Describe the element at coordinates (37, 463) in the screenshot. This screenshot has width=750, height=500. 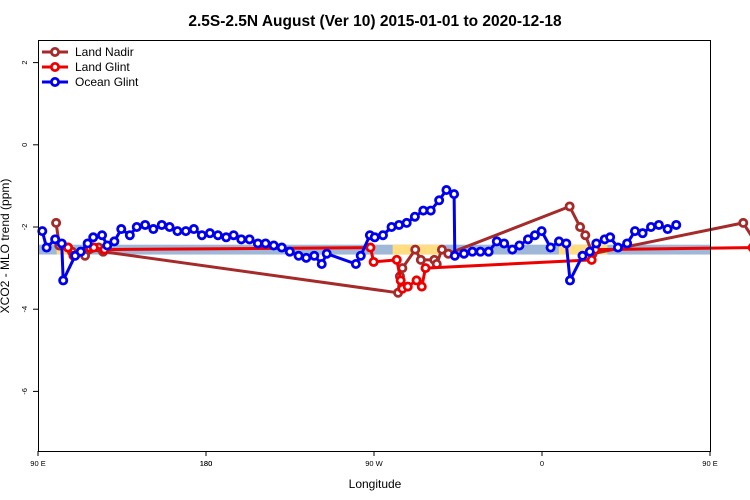
I see `x-tick-label: 90 E` at that location.